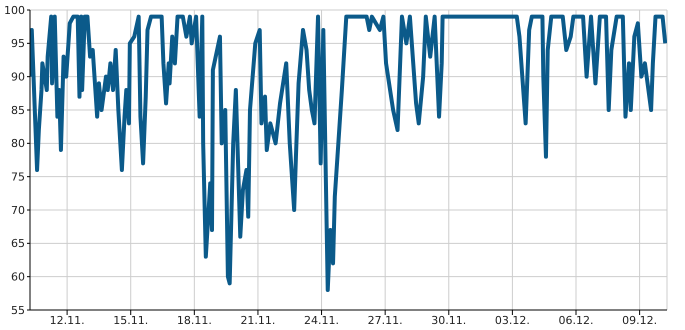 This screenshot has width=685, height=330. I want to click on x-tick-label: 24.11., so click(322, 320).